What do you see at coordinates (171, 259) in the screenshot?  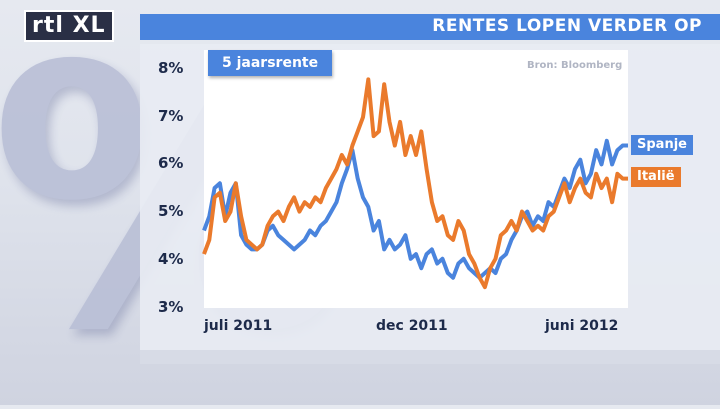 I see `y-tick-label: 4%` at bounding box center [171, 259].